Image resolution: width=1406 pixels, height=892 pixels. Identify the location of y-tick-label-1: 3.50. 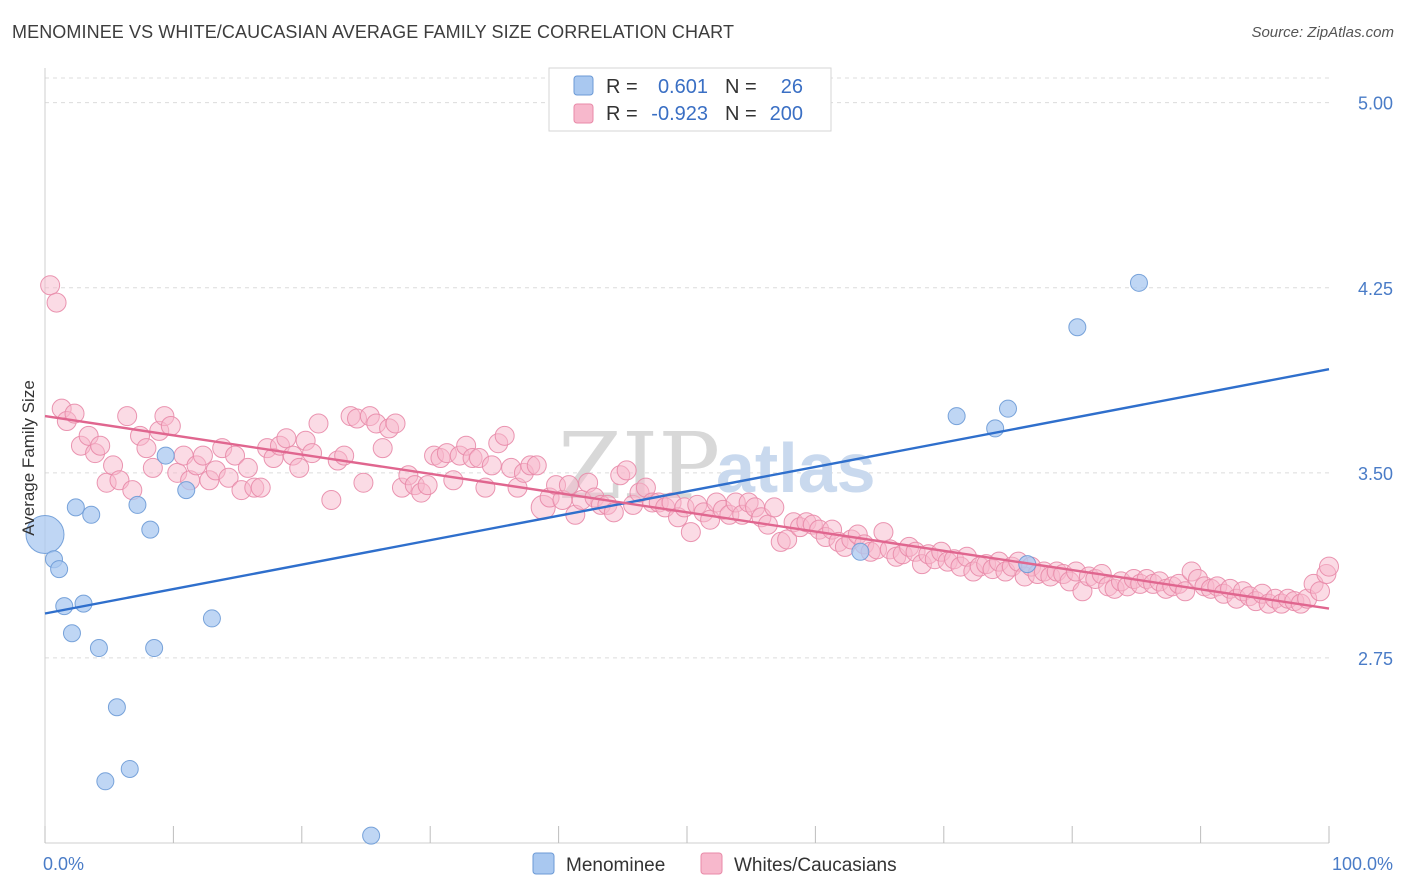
(1375, 474).